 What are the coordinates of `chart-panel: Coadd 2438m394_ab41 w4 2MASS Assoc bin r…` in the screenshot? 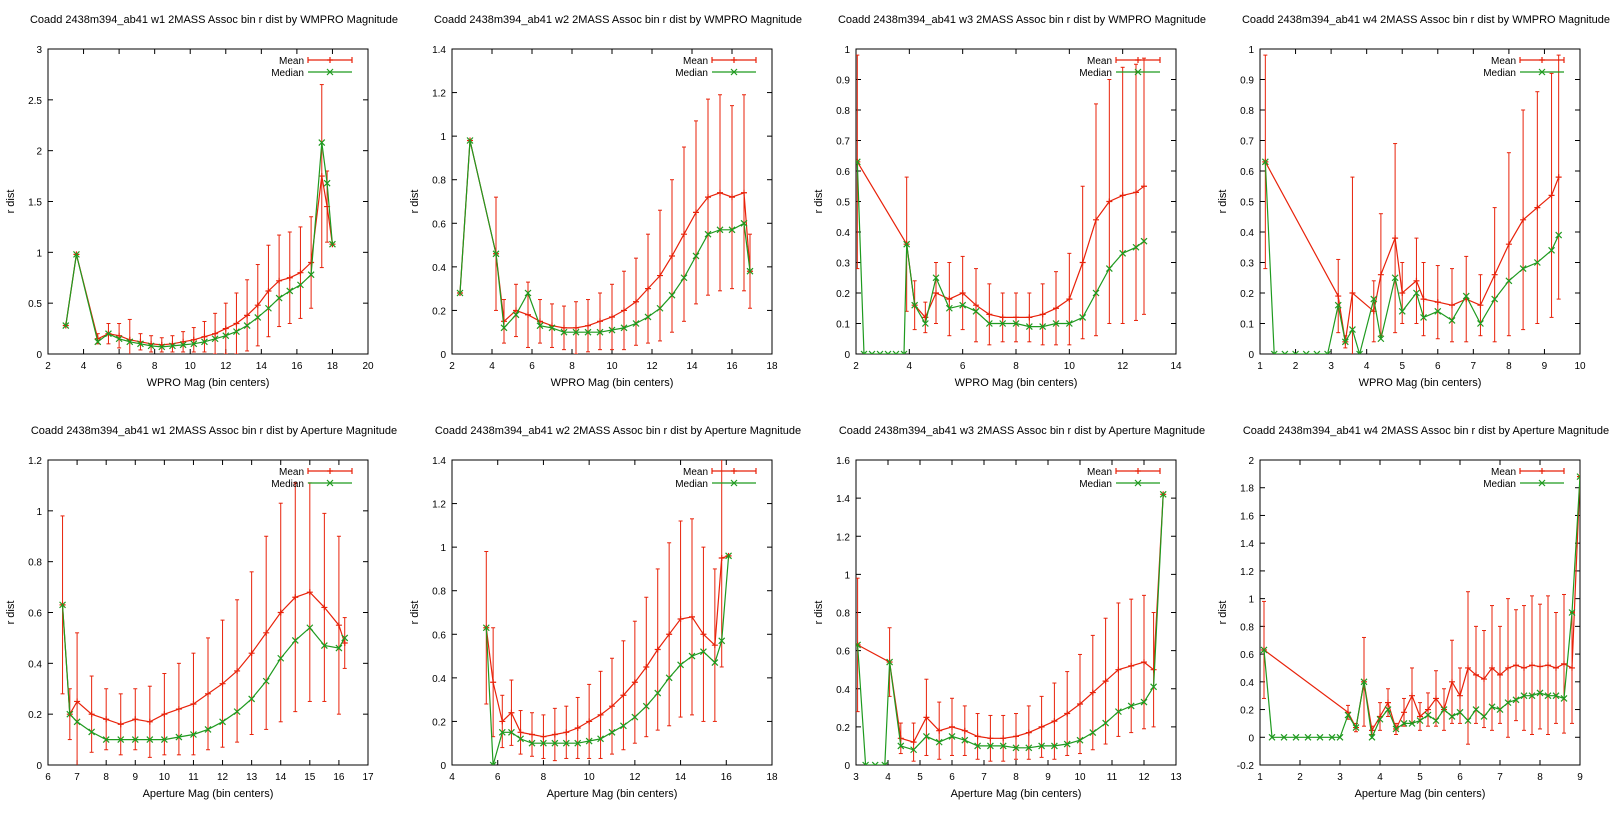 It's located at (1414, 616).